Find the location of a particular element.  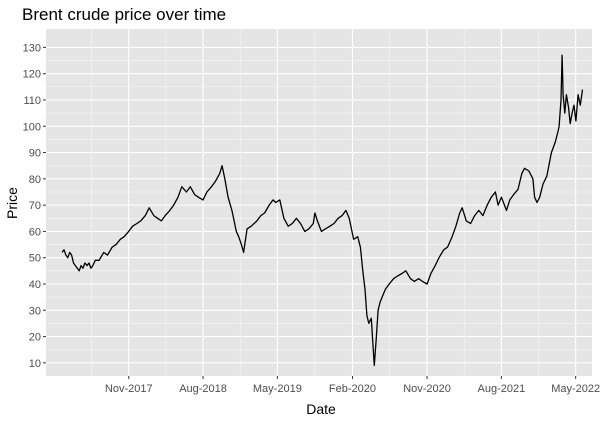

y-tick-label: 100 is located at coordinates (32, 127).